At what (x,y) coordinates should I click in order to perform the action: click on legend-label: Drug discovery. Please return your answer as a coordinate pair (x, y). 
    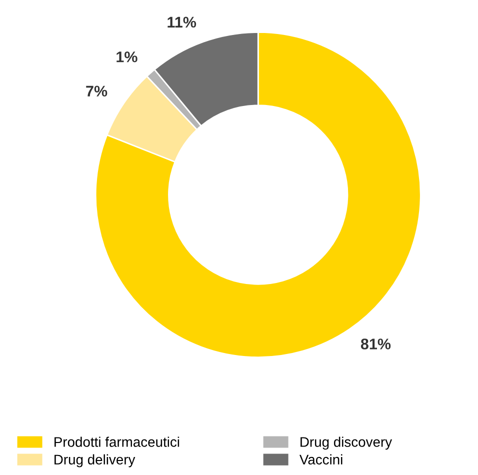
    Looking at the image, I should click on (346, 443).